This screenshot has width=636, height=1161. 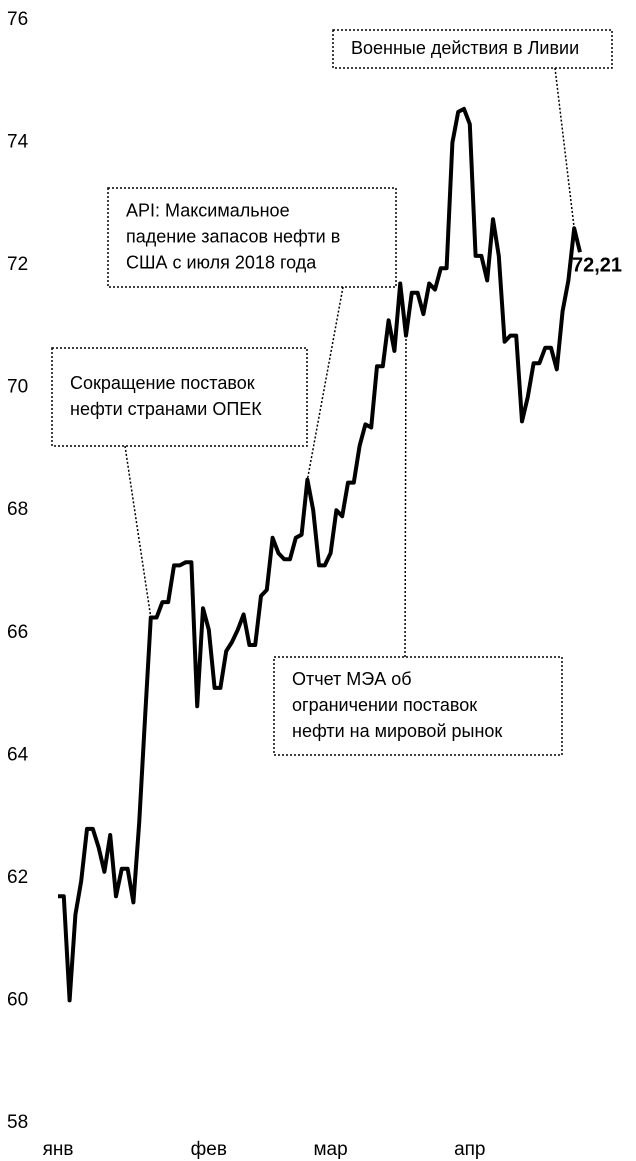 I want to click on y-tick-label: 74, so click(x=18, y=142).